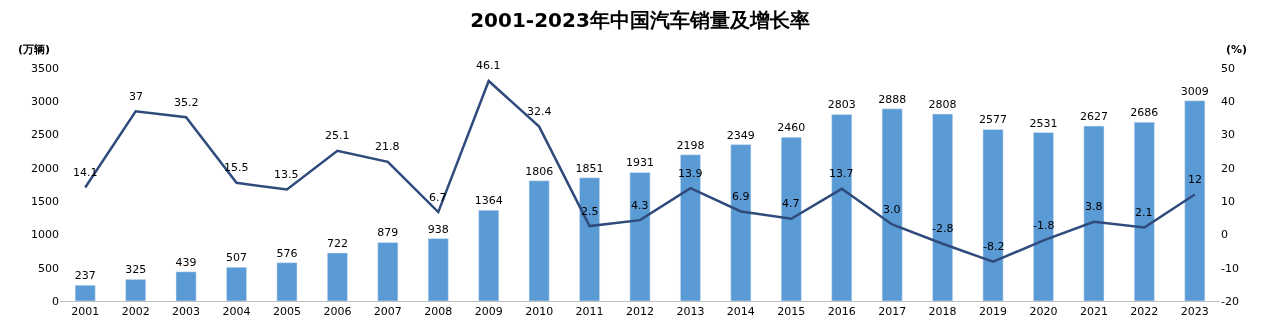 The height and width of the screenshot is (331, 1280). What do you see at coordinates (45, 135) in the screenshot?
I see `y-tick-label: 2500` at bounding box center [45, 135].